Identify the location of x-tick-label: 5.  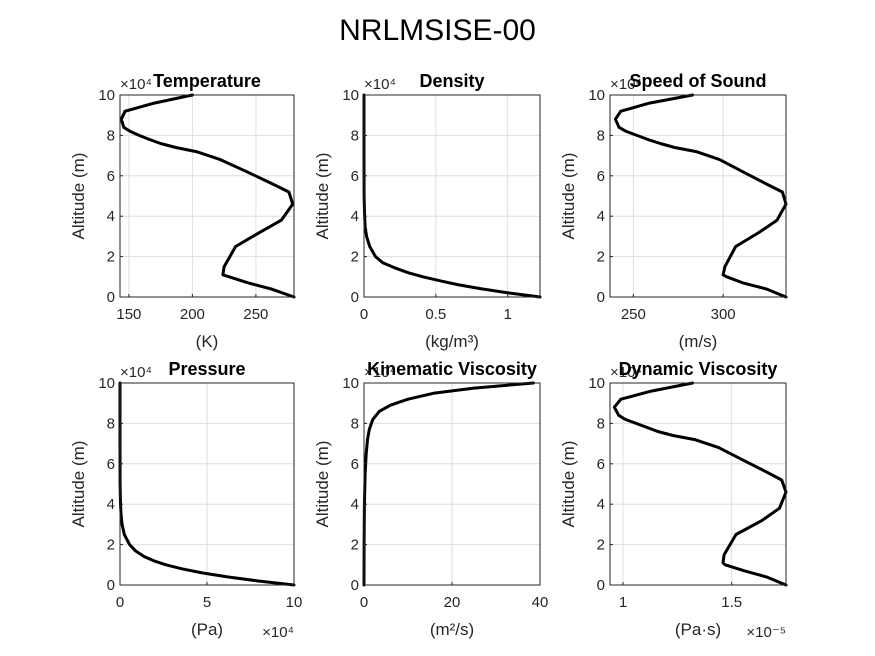
(207, 602).